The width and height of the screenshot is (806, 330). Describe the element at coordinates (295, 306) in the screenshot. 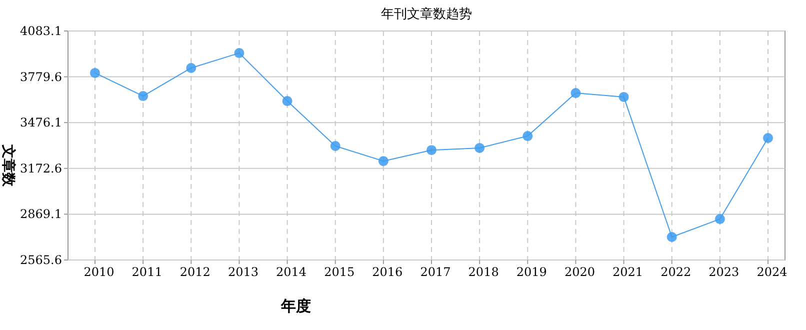

I see `x-axis-title: 年度` at that location.